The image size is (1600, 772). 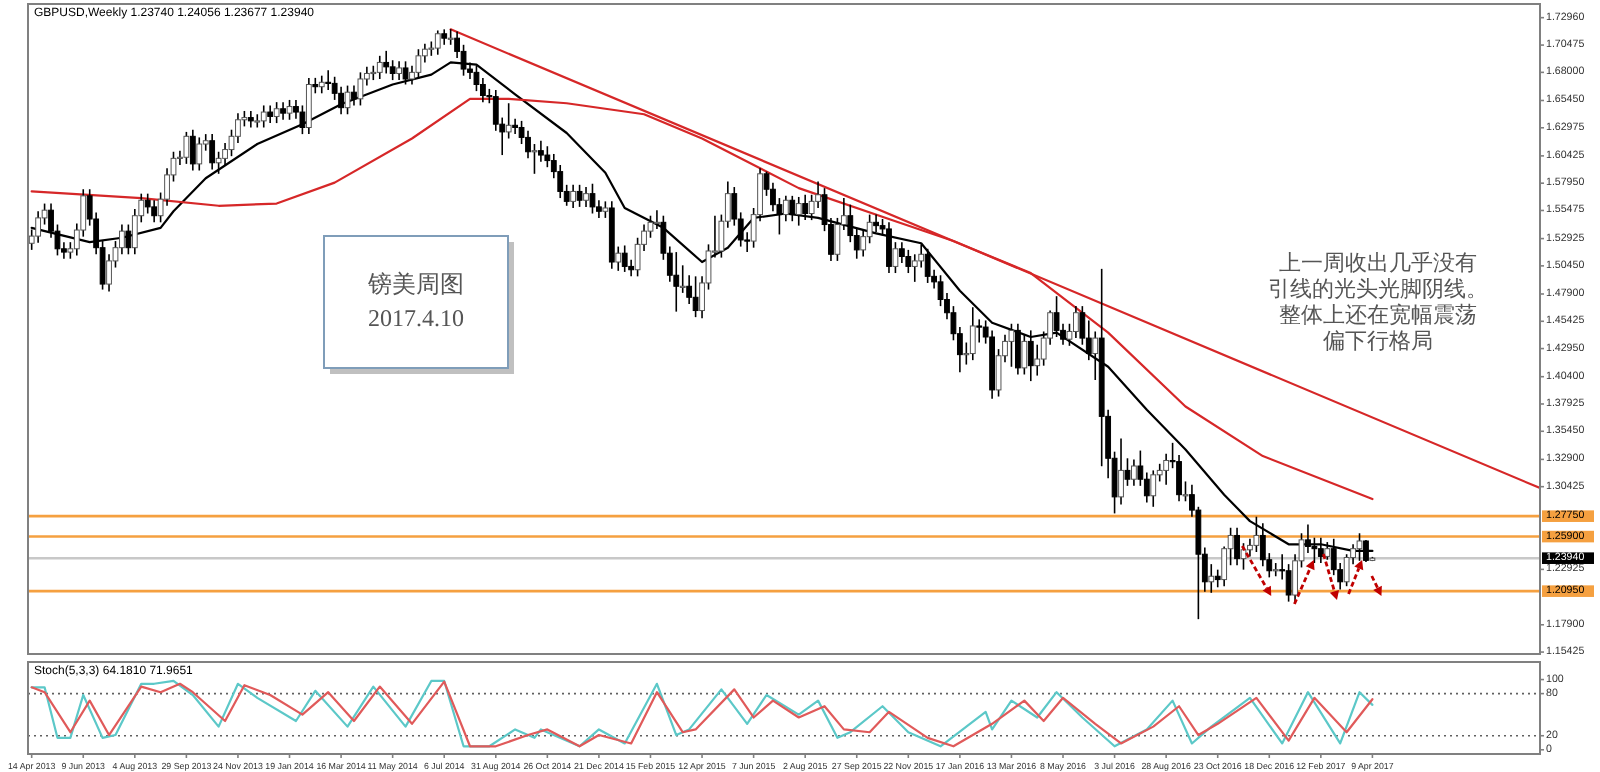 I want to click on annotation: 上一周收出几乎没有引线的光头光脚阴线。整体上还在宽幅震荡偏下行格局, so click(x=1378, y=302).